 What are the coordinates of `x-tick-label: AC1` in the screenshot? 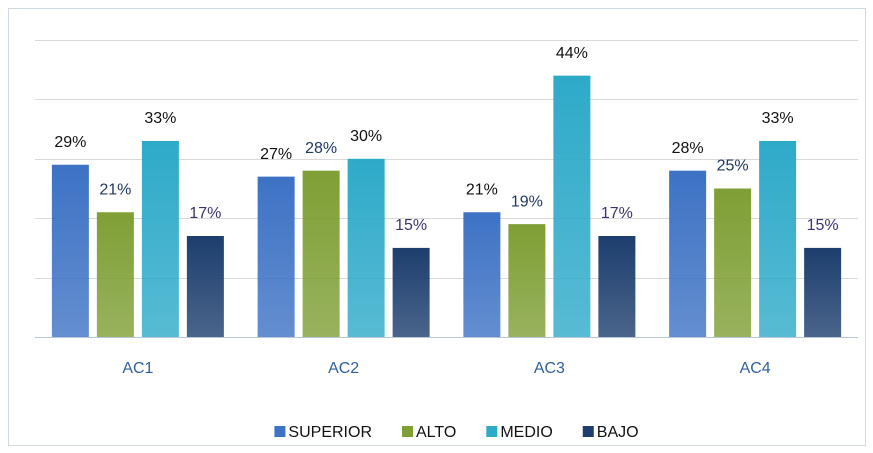 It's located at (137, 368).